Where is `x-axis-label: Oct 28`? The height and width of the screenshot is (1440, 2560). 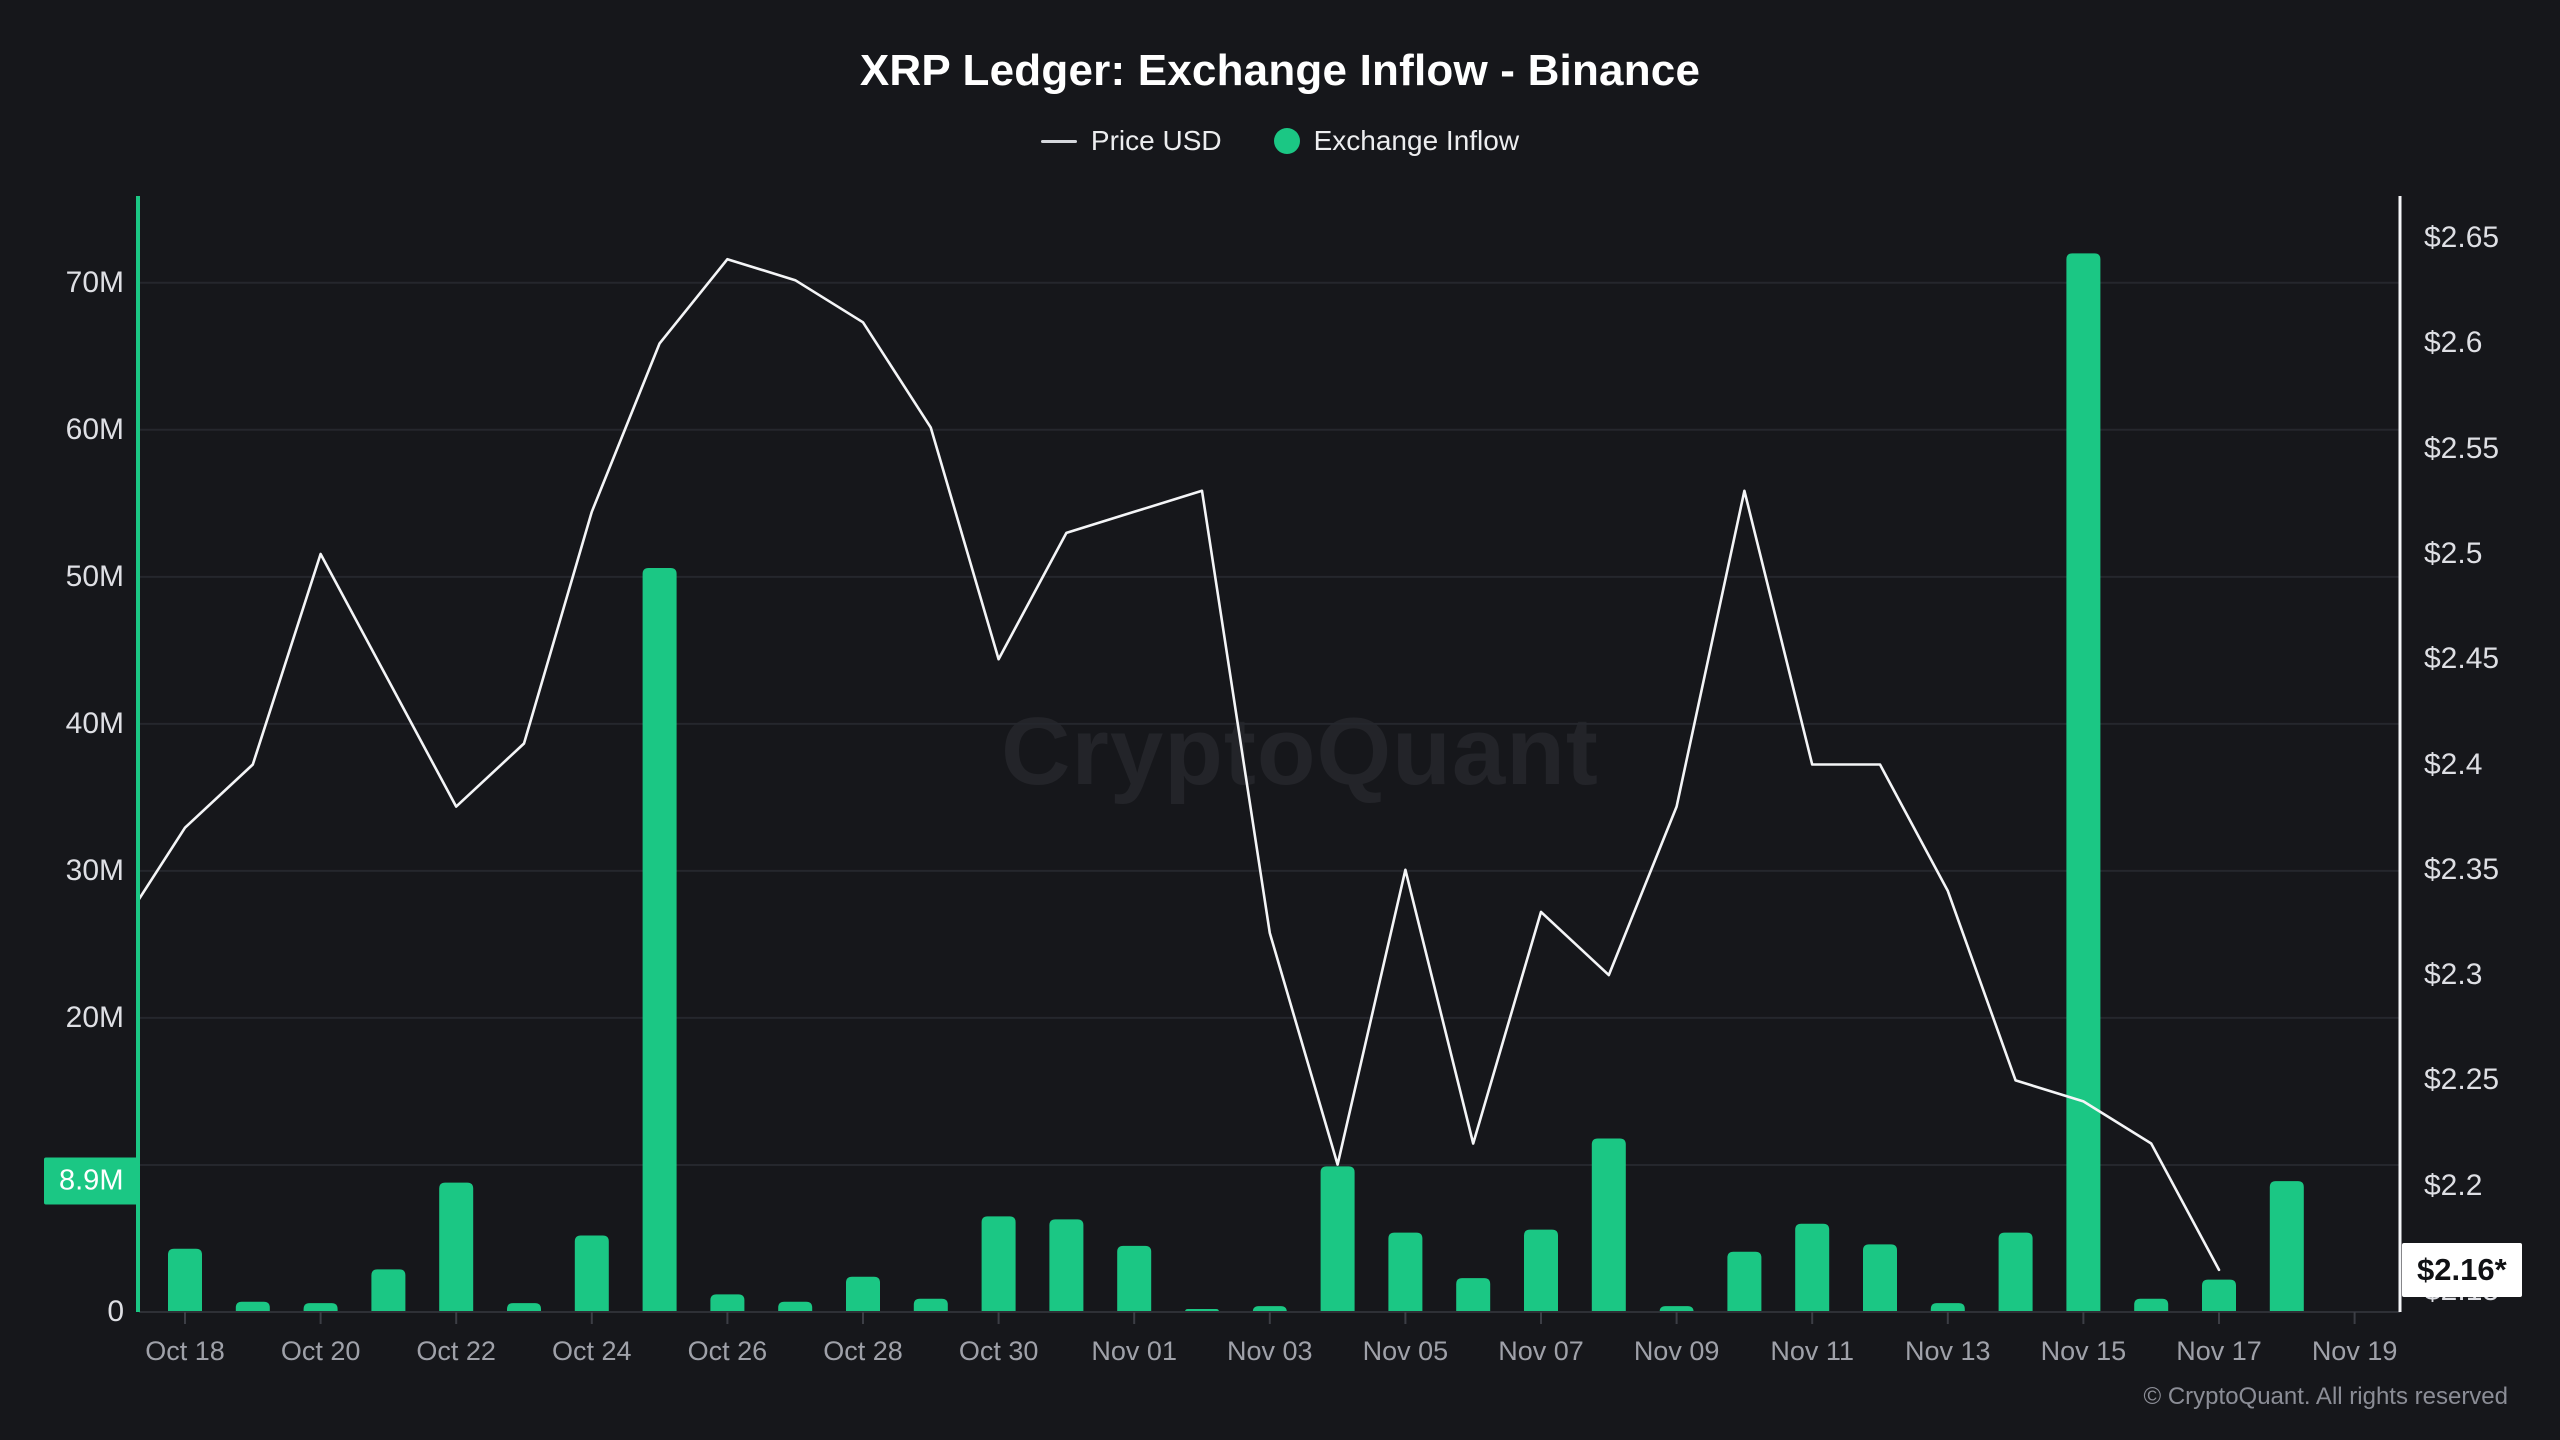
x-axis-label: Oct 28 is located at coordinates (863, 1351).